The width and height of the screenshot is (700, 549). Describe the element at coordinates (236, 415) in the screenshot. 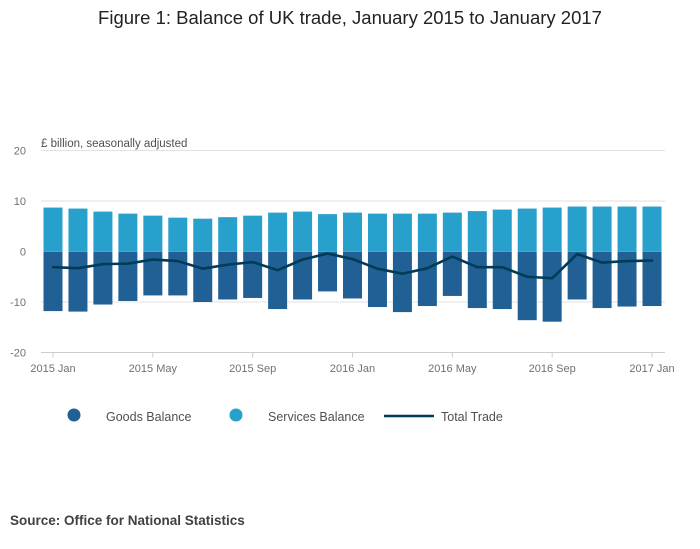

I see `legend-services-swatch` at that location.